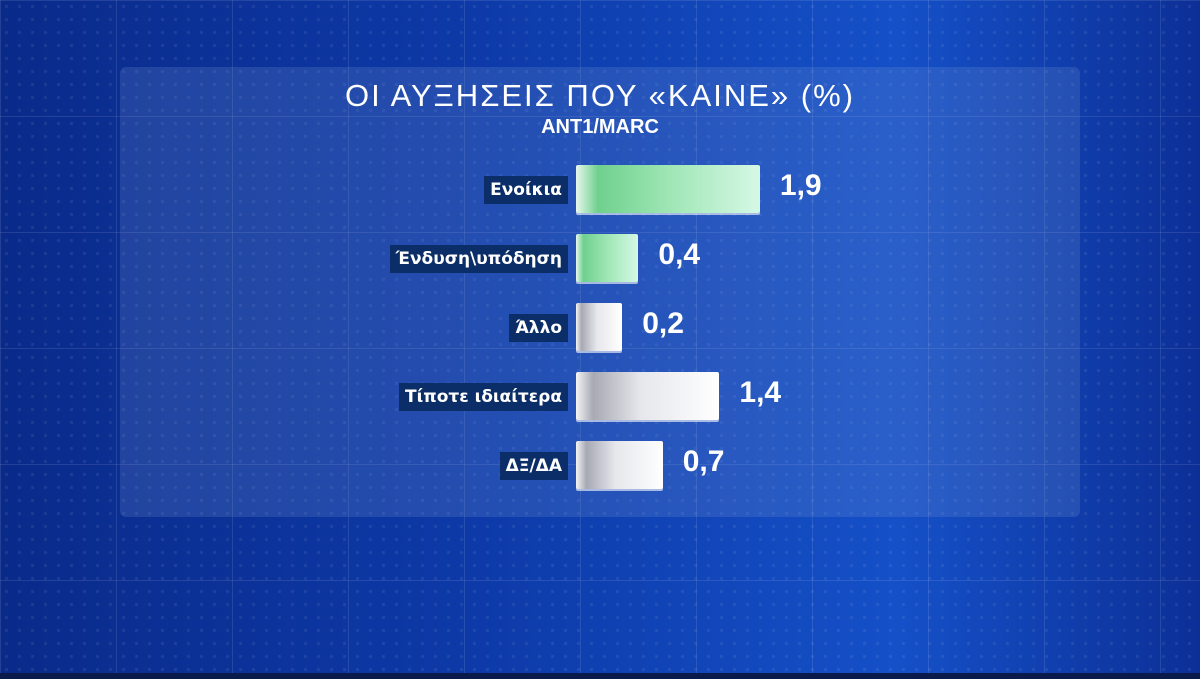 The height and width of the screenshot is (679, 1200). I want to click on category-label: Τίποτε ιδιαίτερα, so click(483, 397).